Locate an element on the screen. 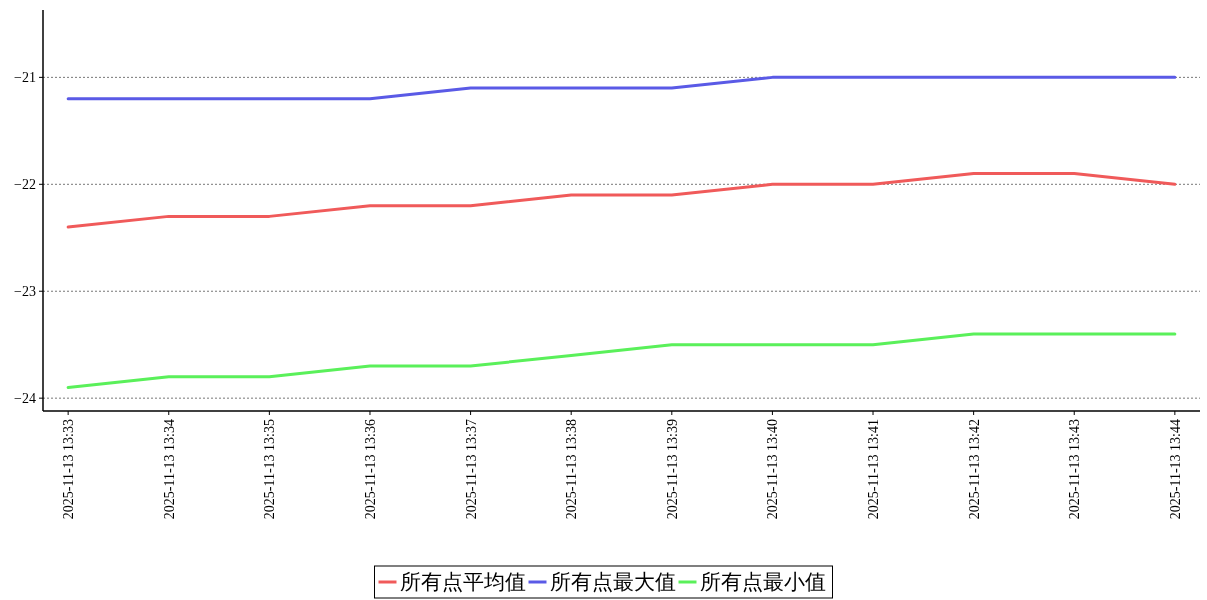 The image size is (1207, 600). legend-label: 所有点最小值 is located at coordinates (762, 582).